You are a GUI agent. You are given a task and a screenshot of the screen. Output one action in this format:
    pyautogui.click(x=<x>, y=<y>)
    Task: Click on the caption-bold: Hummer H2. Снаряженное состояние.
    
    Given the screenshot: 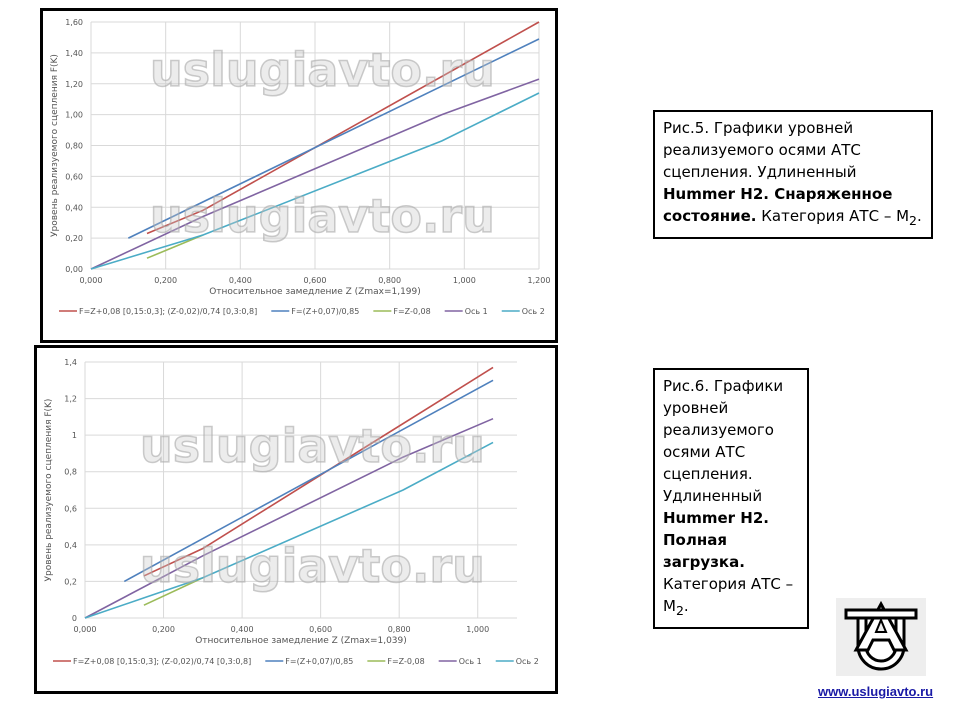 What is the action you would take?
    pyautogui.click(x=778, y=205)
    